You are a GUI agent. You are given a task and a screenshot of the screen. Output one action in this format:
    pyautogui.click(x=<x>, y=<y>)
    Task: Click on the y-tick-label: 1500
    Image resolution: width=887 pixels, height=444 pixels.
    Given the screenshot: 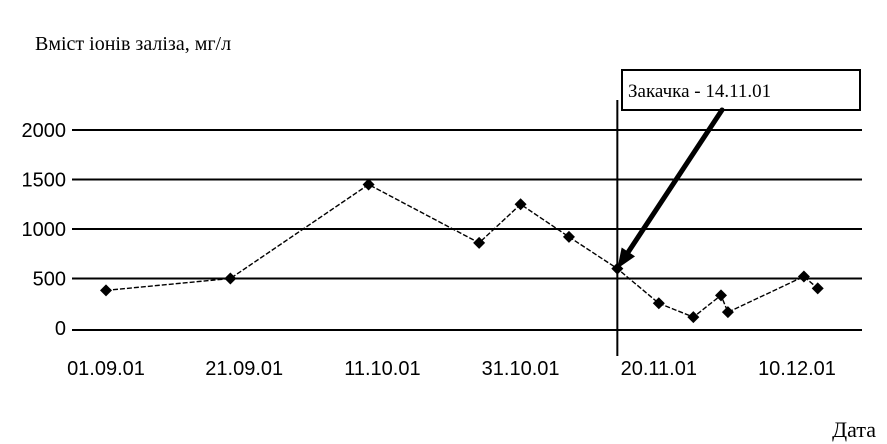 What is the action you would take?
    pyautogui.click(x=44, y=181)
    